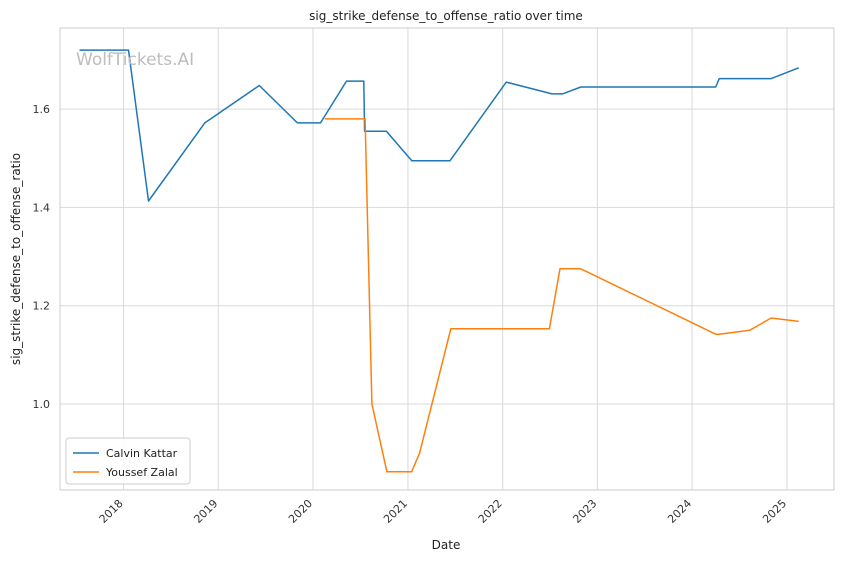 The width and height of the screenshot is (844, 561). I want to click on watermark-text: WolfTickets.AI, so click(135, 60).